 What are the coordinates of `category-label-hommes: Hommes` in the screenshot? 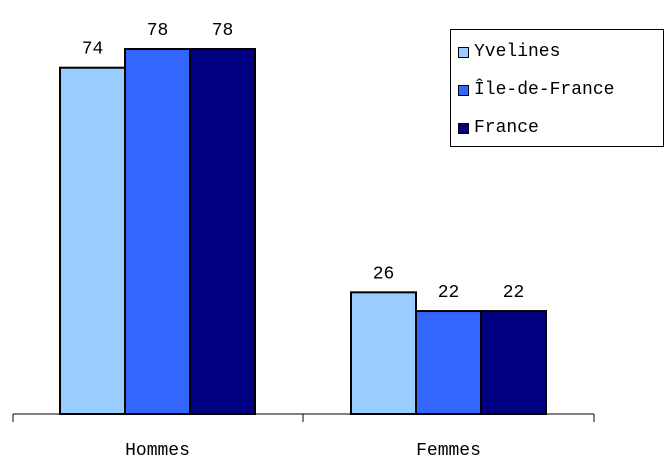 It's located at (157, 450).